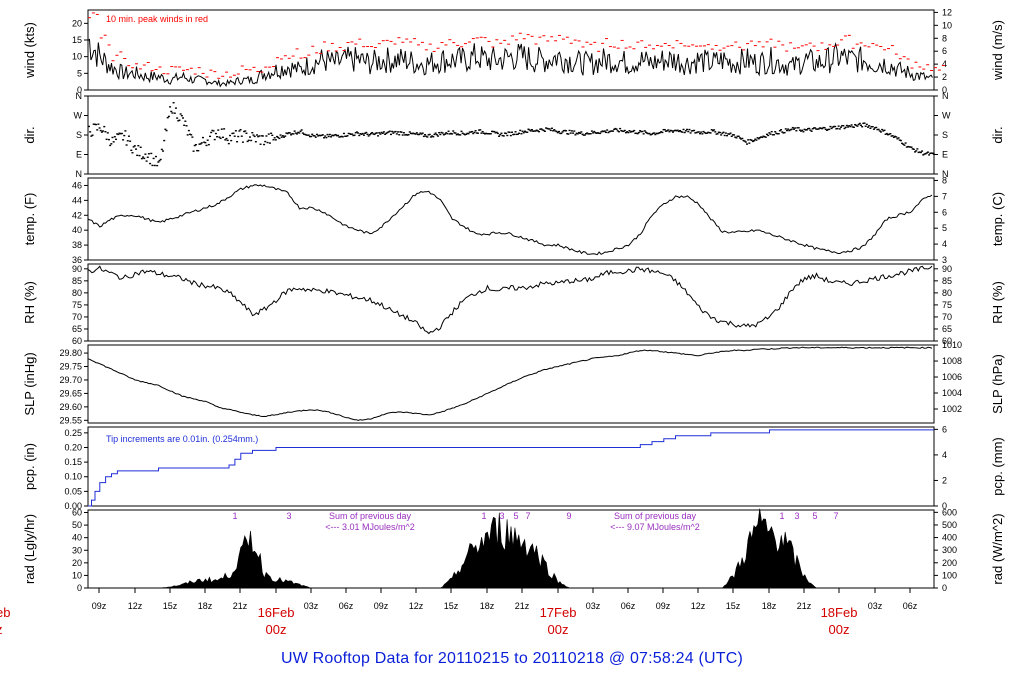  I want to click on y2-tick-label-dir: W, so click(946, 116).